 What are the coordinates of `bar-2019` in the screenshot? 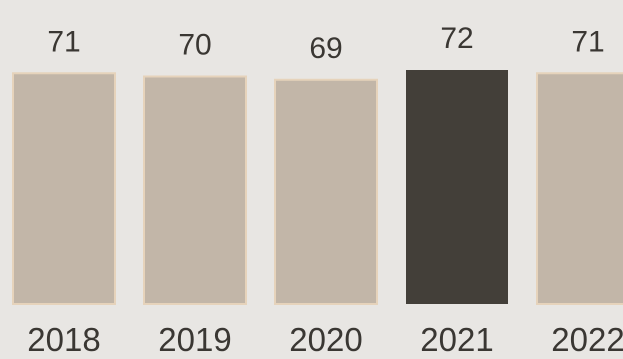 It's located at (195, 190).